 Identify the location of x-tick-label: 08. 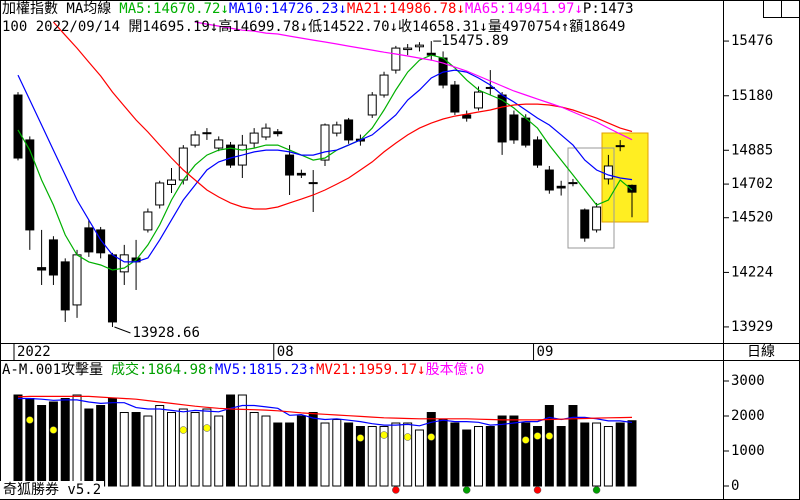
(285, 352).